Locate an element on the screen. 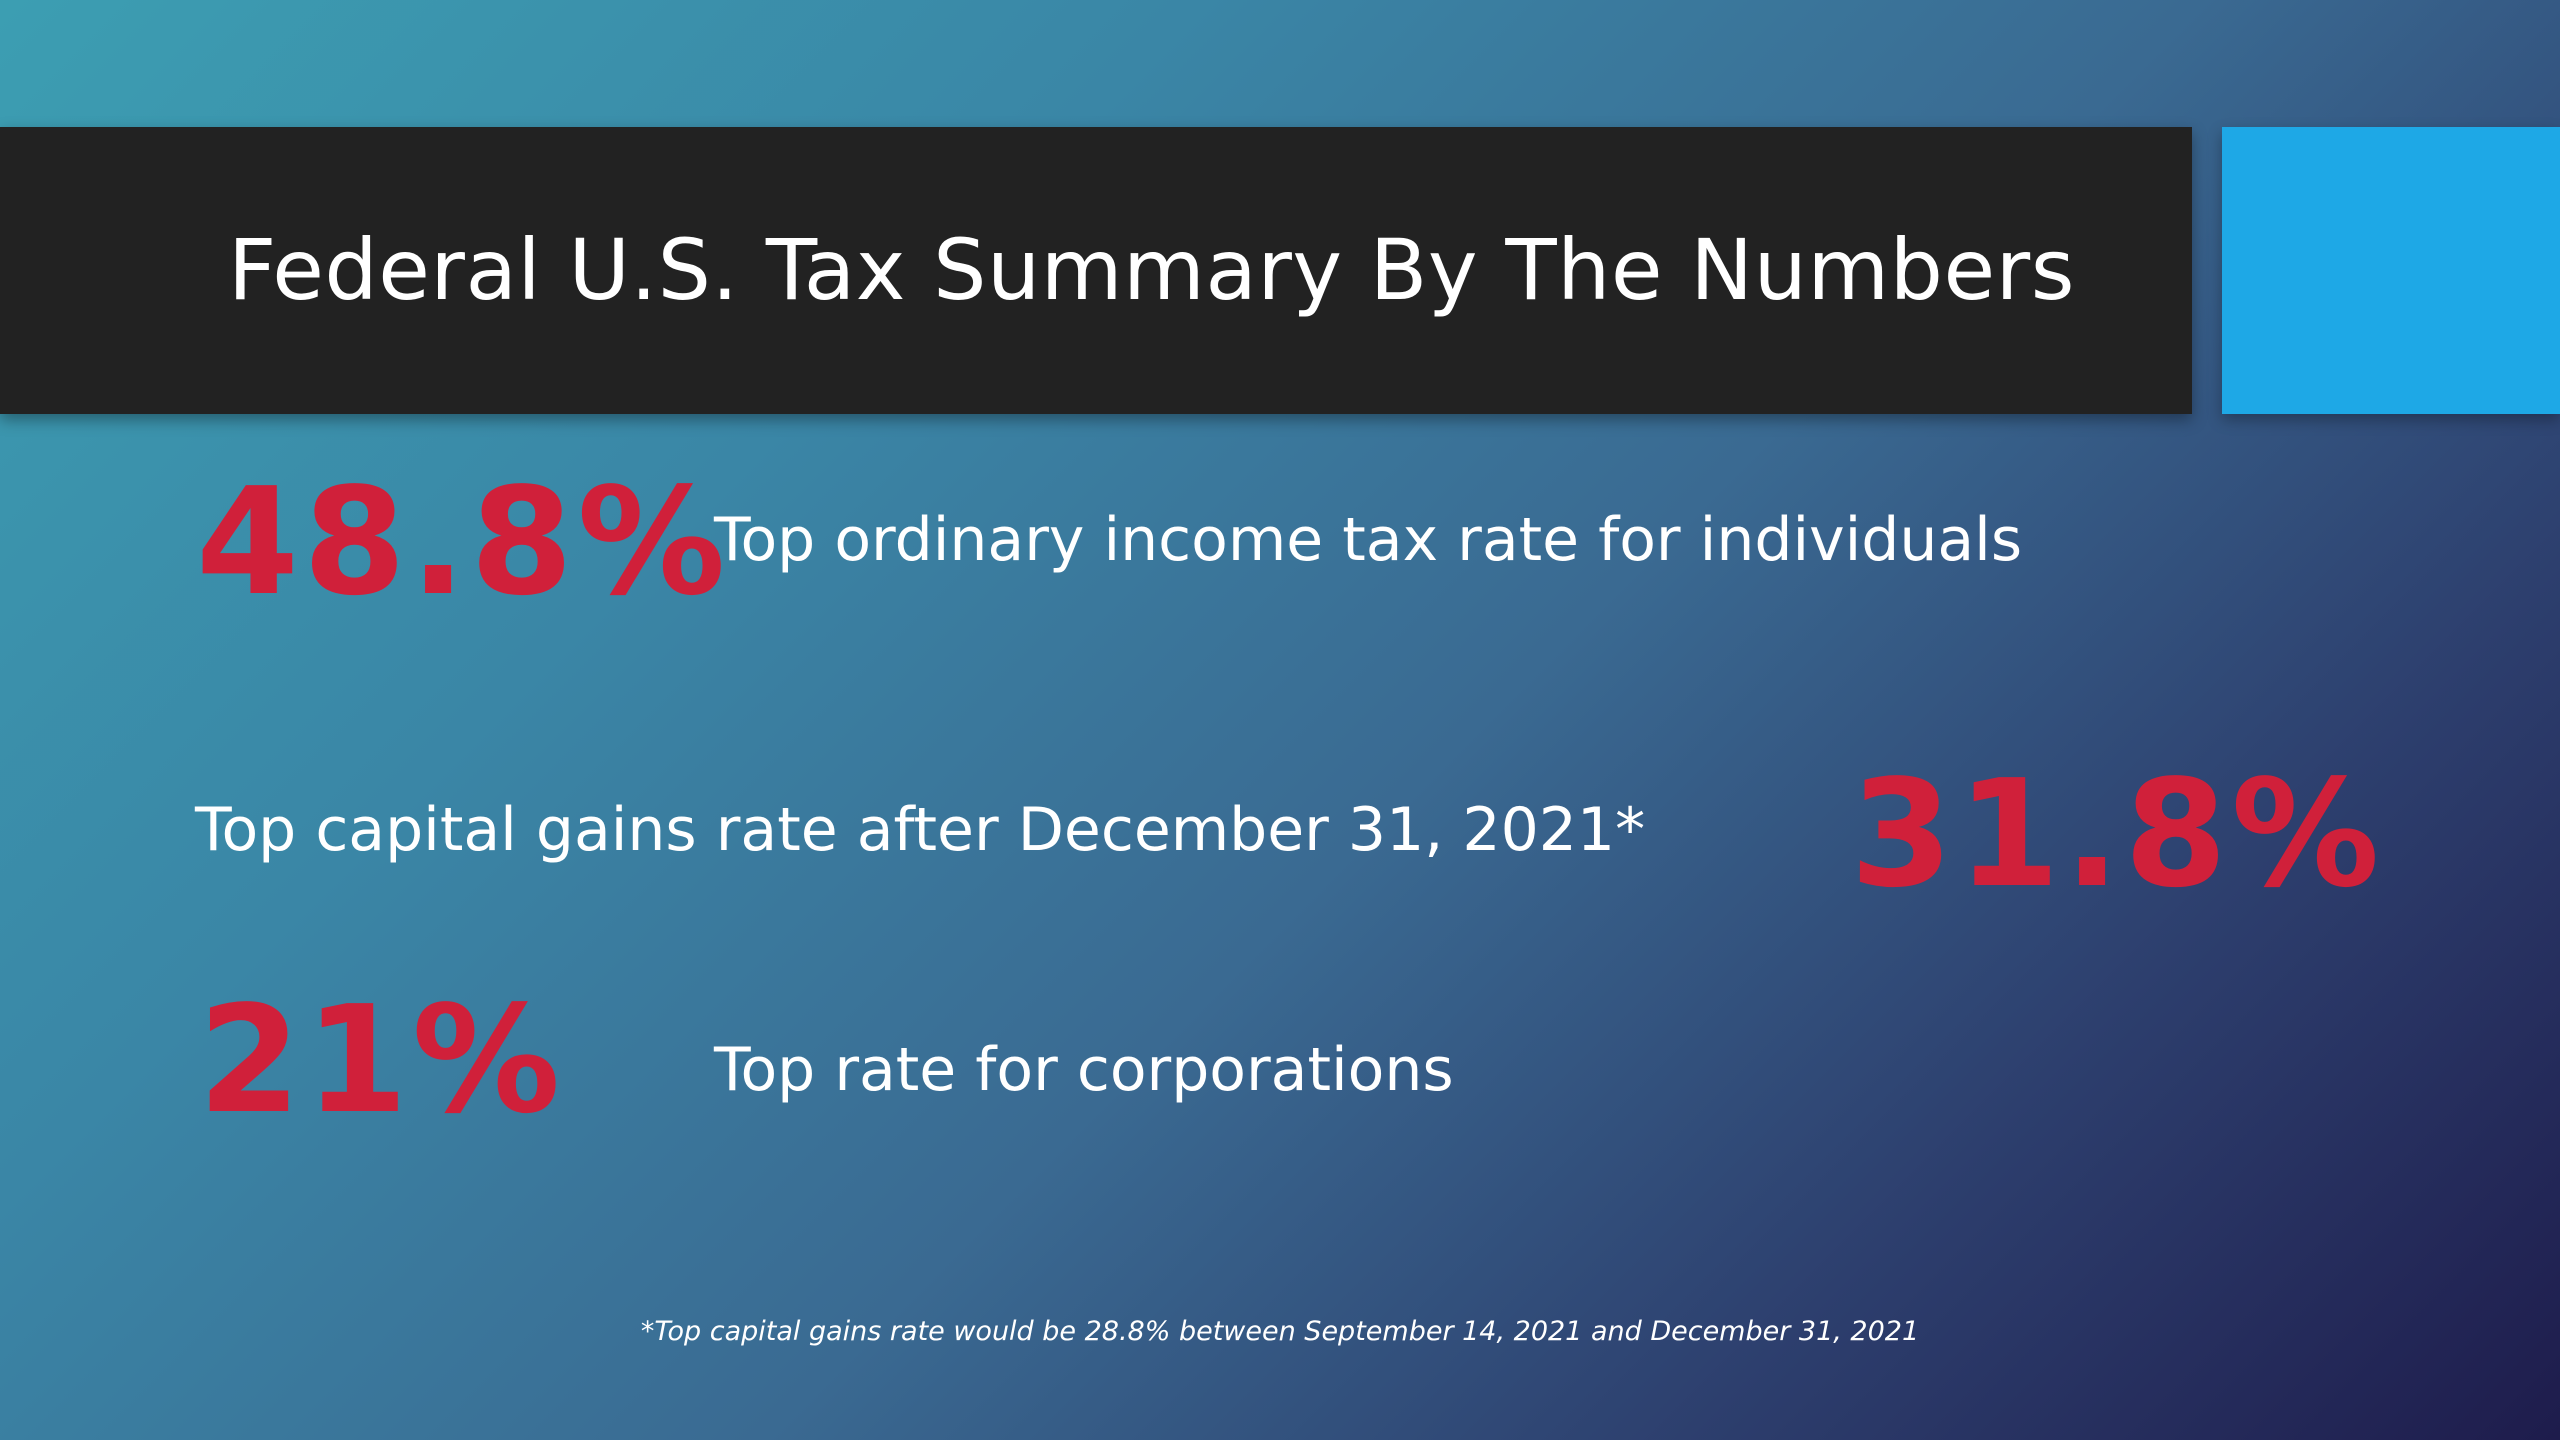  stat-value-individual: 48.8% is located at coordinates (463, 542).